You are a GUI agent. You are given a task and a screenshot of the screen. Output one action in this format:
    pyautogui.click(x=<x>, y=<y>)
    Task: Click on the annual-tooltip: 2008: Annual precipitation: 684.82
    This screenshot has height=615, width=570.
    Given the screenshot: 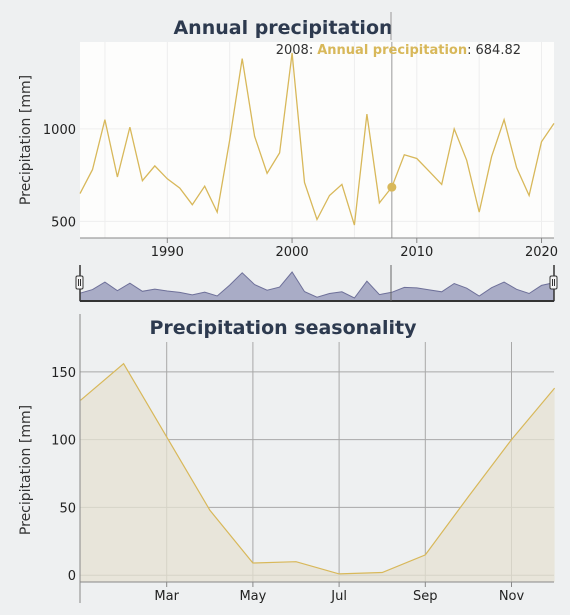 What is the action you would take?
    pyautogui.click(x=398, y=50)
    